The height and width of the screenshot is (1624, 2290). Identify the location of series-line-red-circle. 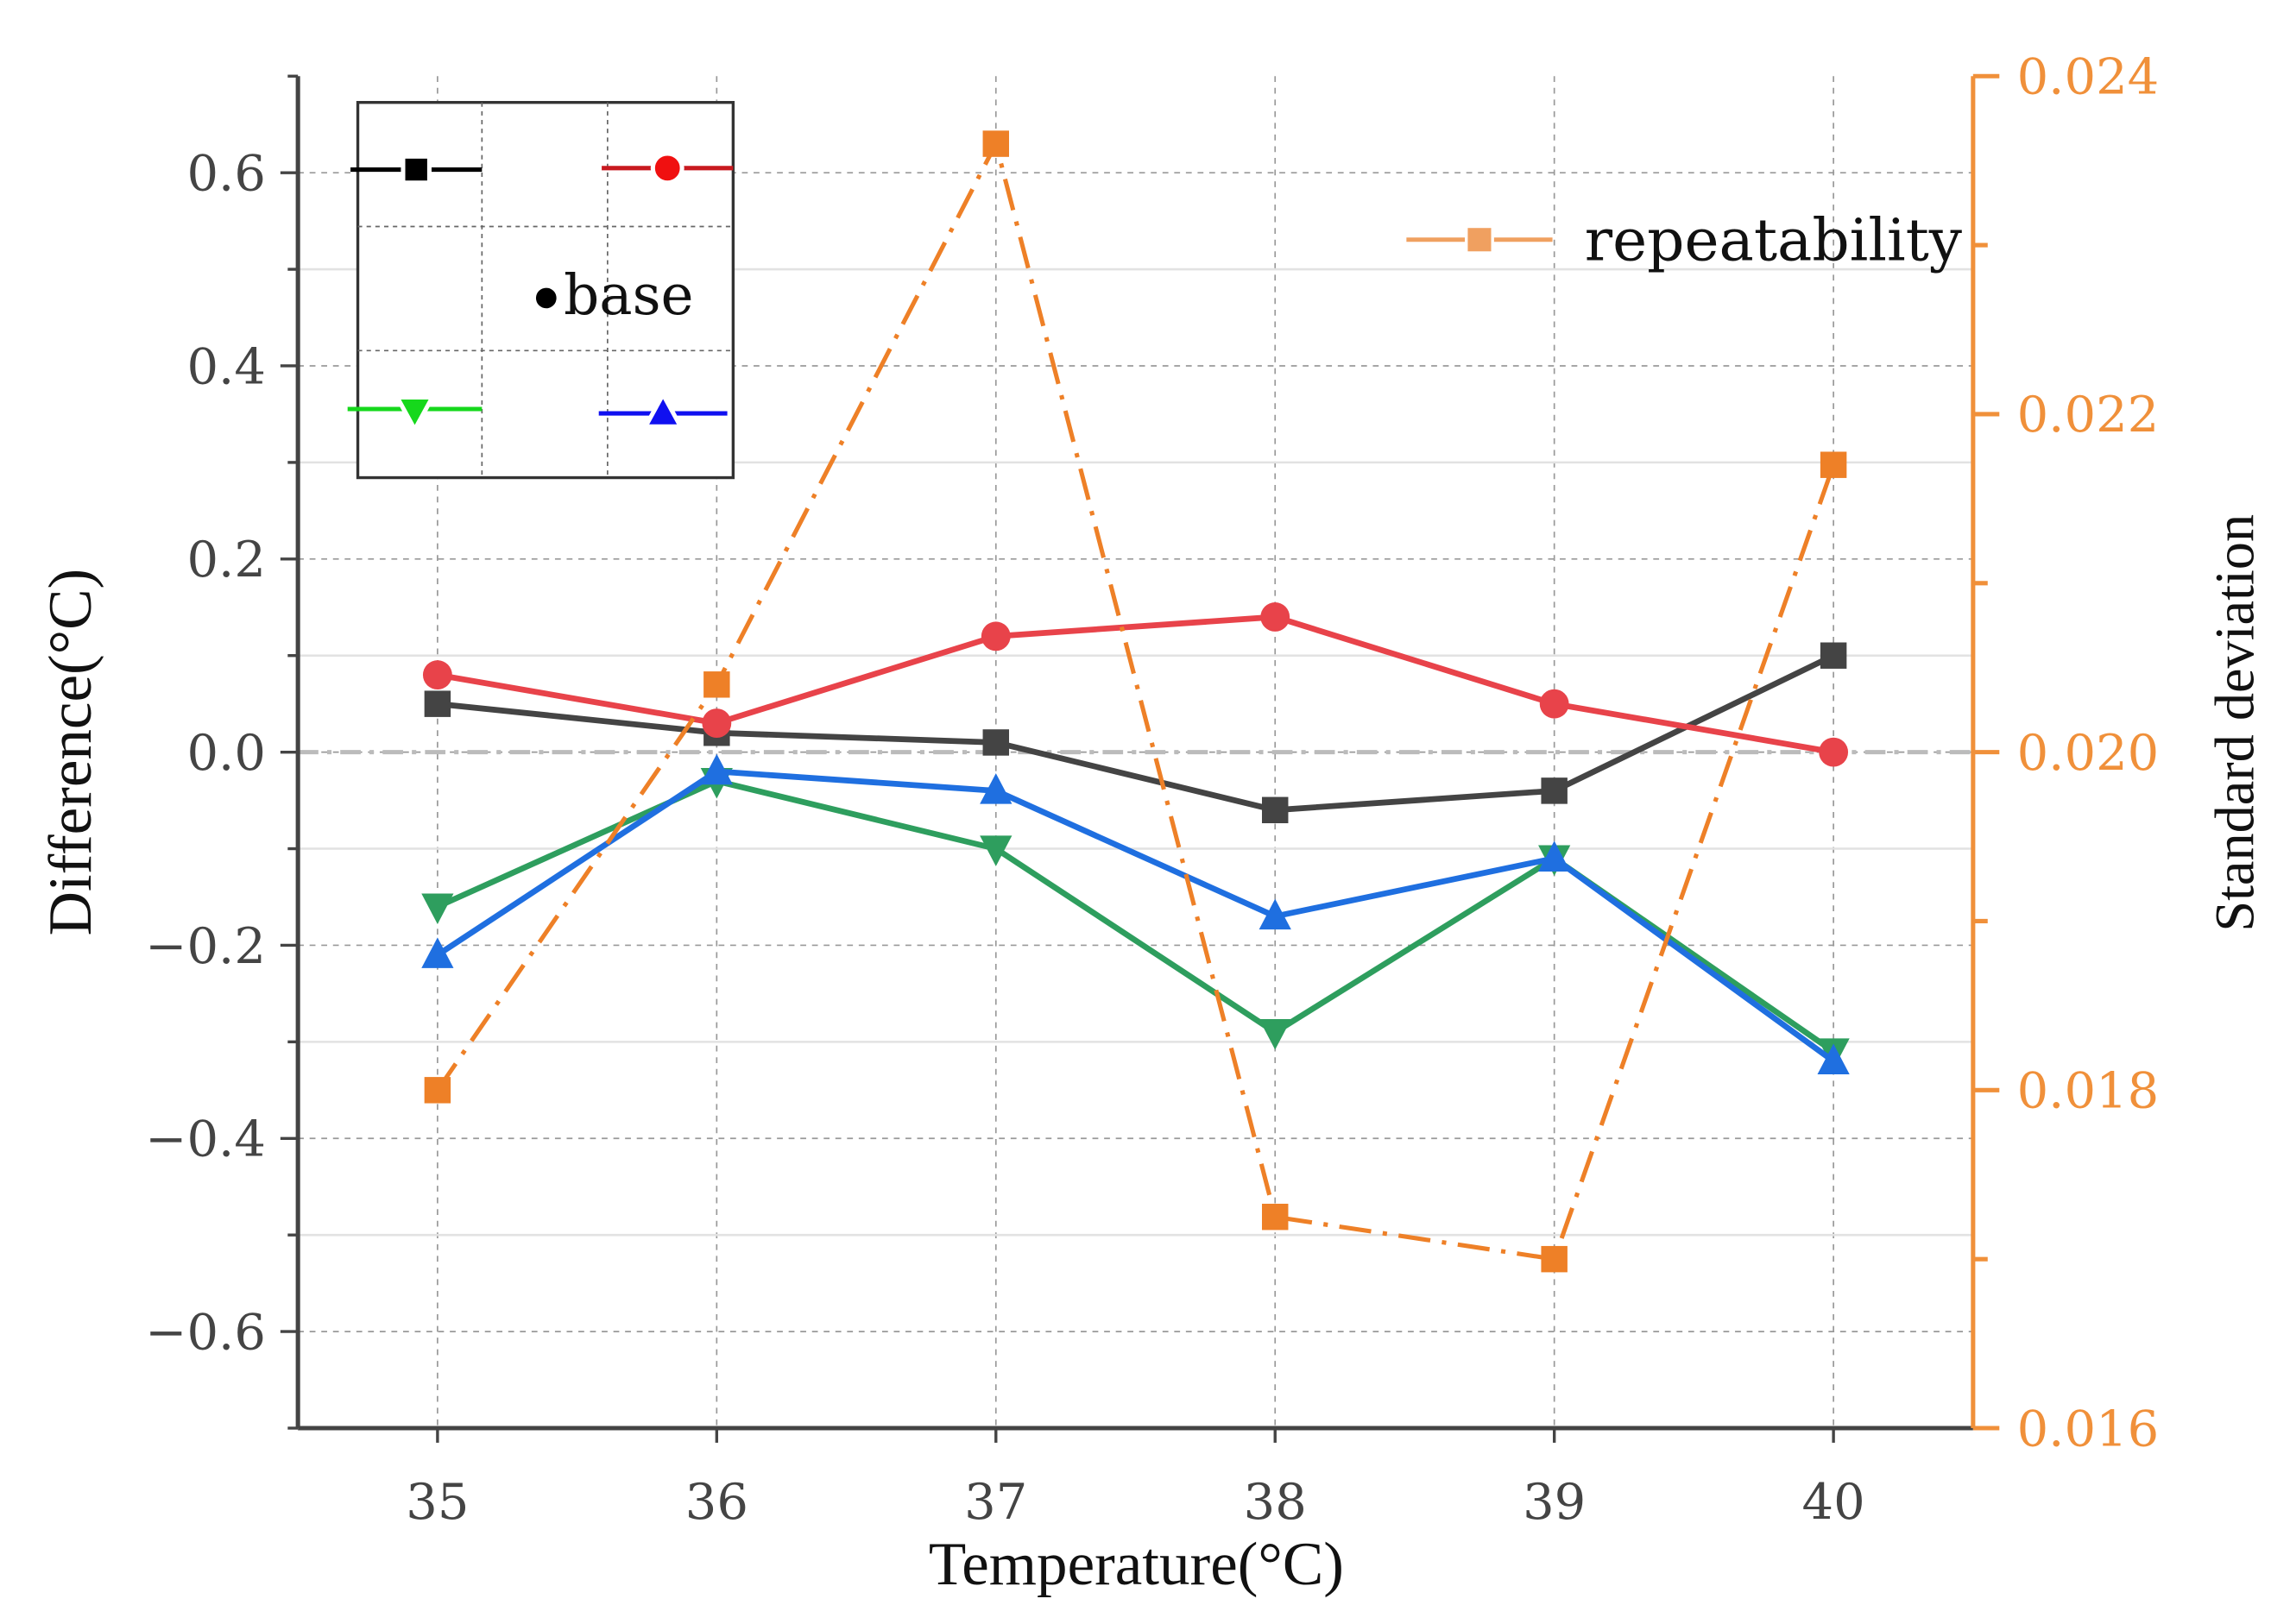
(1135, 684).